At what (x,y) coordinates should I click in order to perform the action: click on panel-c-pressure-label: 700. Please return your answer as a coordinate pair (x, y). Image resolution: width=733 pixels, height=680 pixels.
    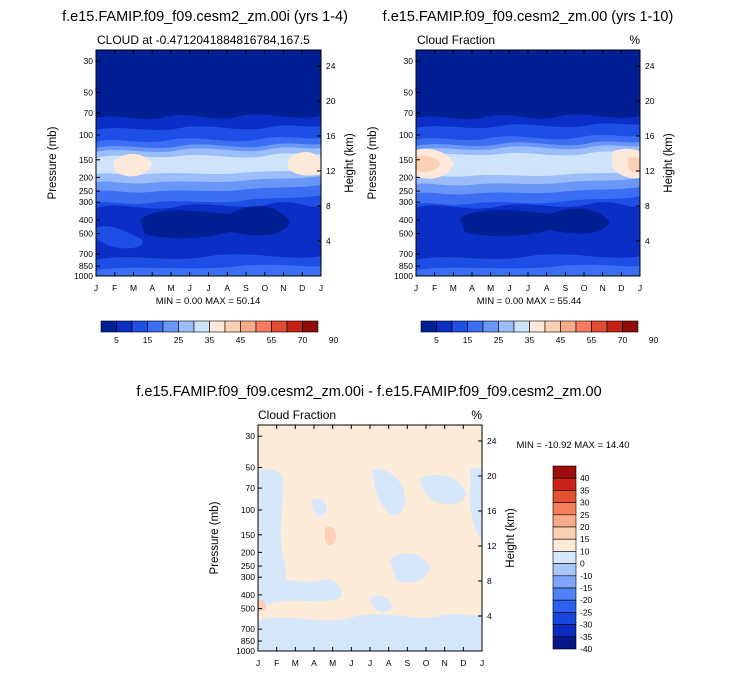
    Looking at the image, I should click on (248, 629).